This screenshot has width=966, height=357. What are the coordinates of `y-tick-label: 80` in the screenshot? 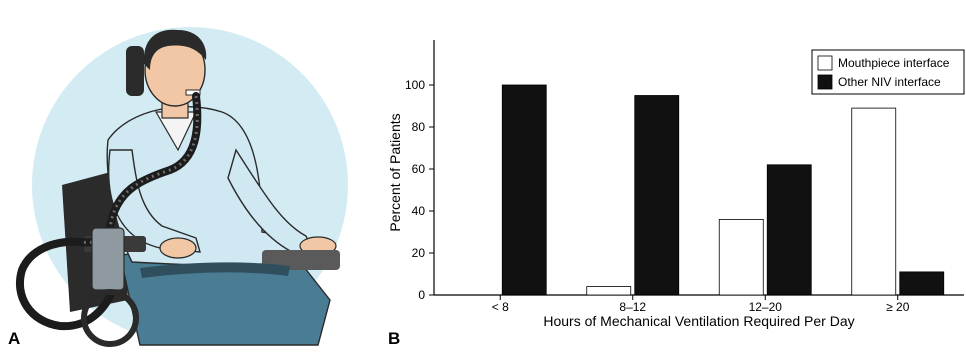 It's located at (419, 127).